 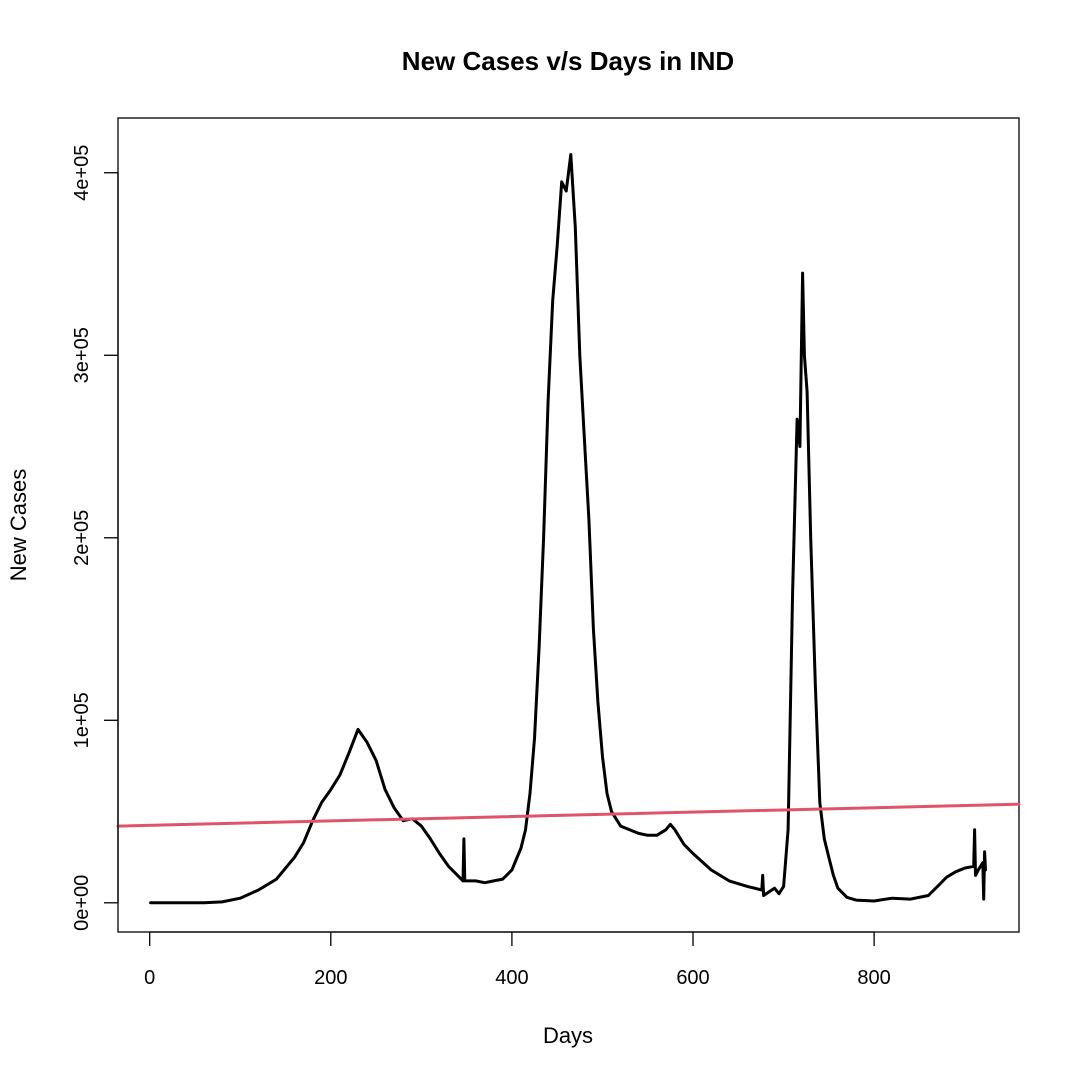 What do you see at coordinates (873, 978) in the screenshot?
I see `x-tick-label: 800` at bounding box center [873, 978].